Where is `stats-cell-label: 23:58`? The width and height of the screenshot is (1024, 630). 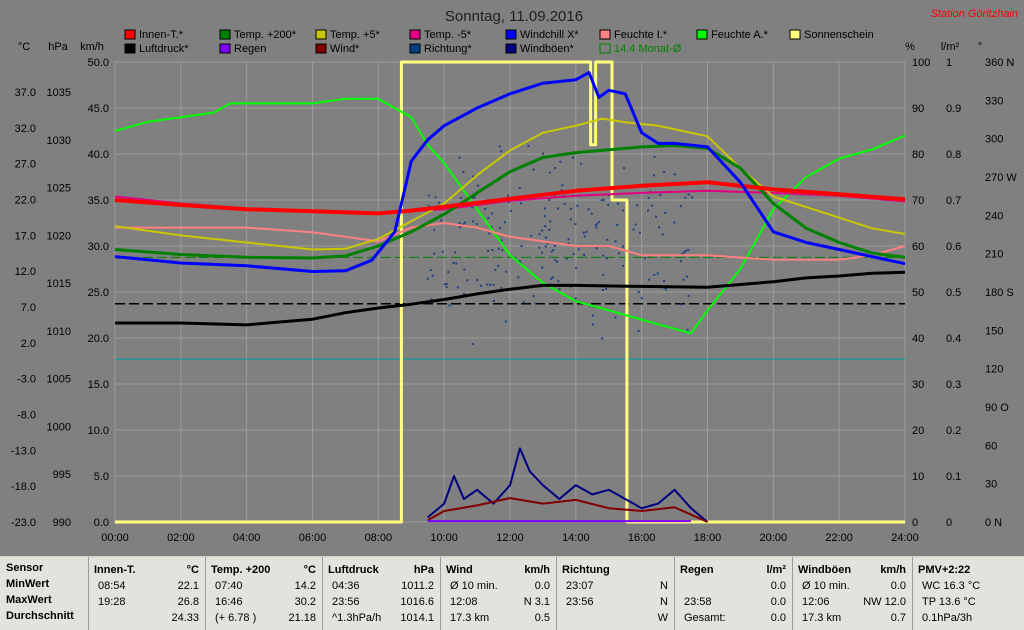
stats-cell-label: 23:58 is located at coordinates (698, 602).